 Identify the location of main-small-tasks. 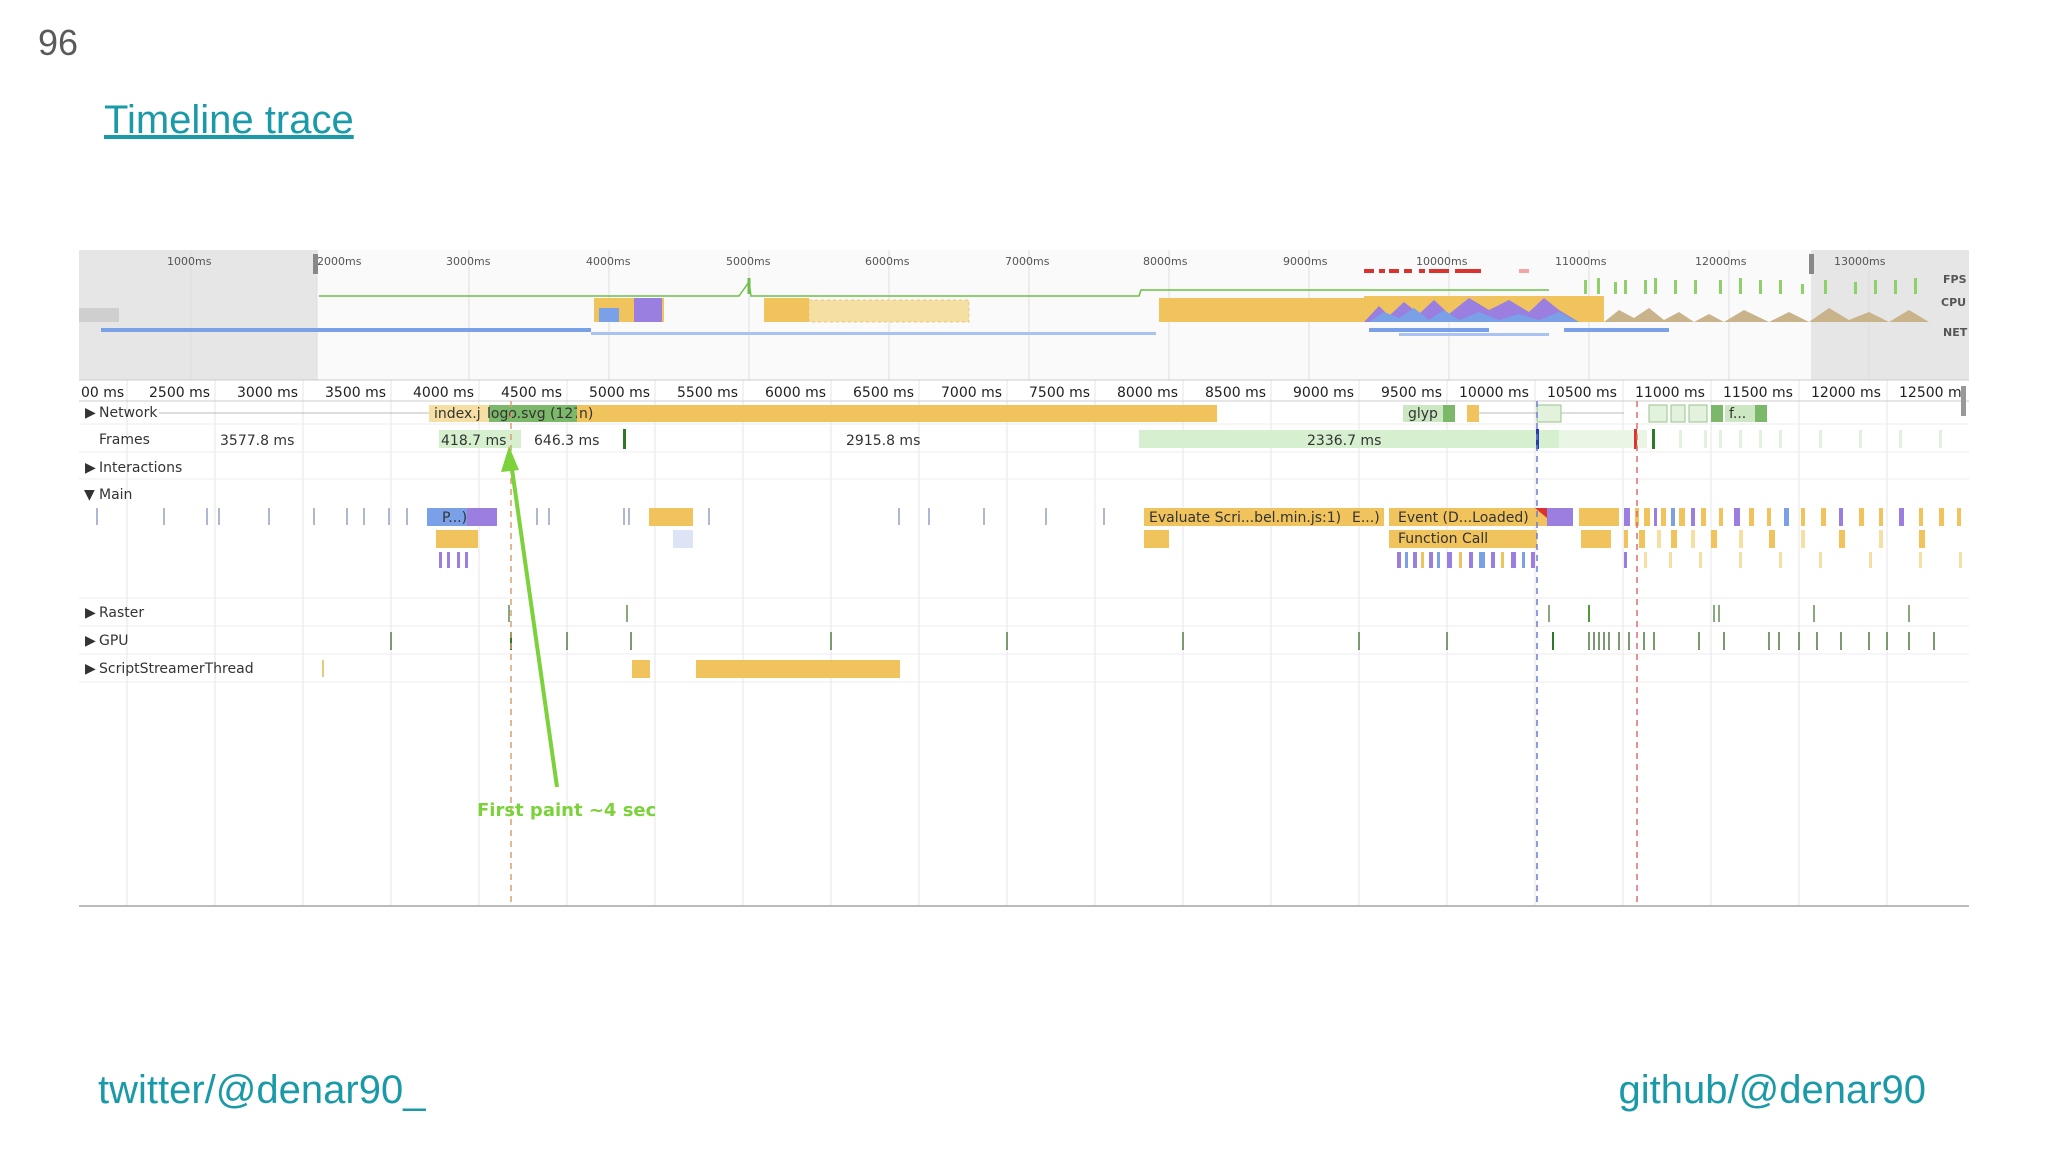
(600, 516).